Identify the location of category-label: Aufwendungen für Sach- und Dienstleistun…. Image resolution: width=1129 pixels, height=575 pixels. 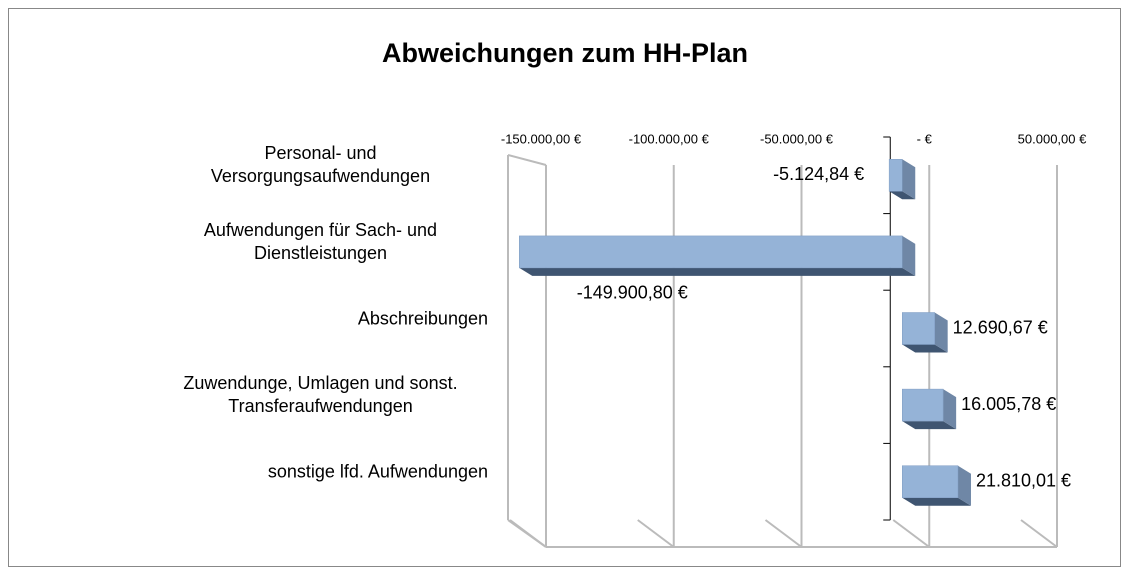
(320, 241).